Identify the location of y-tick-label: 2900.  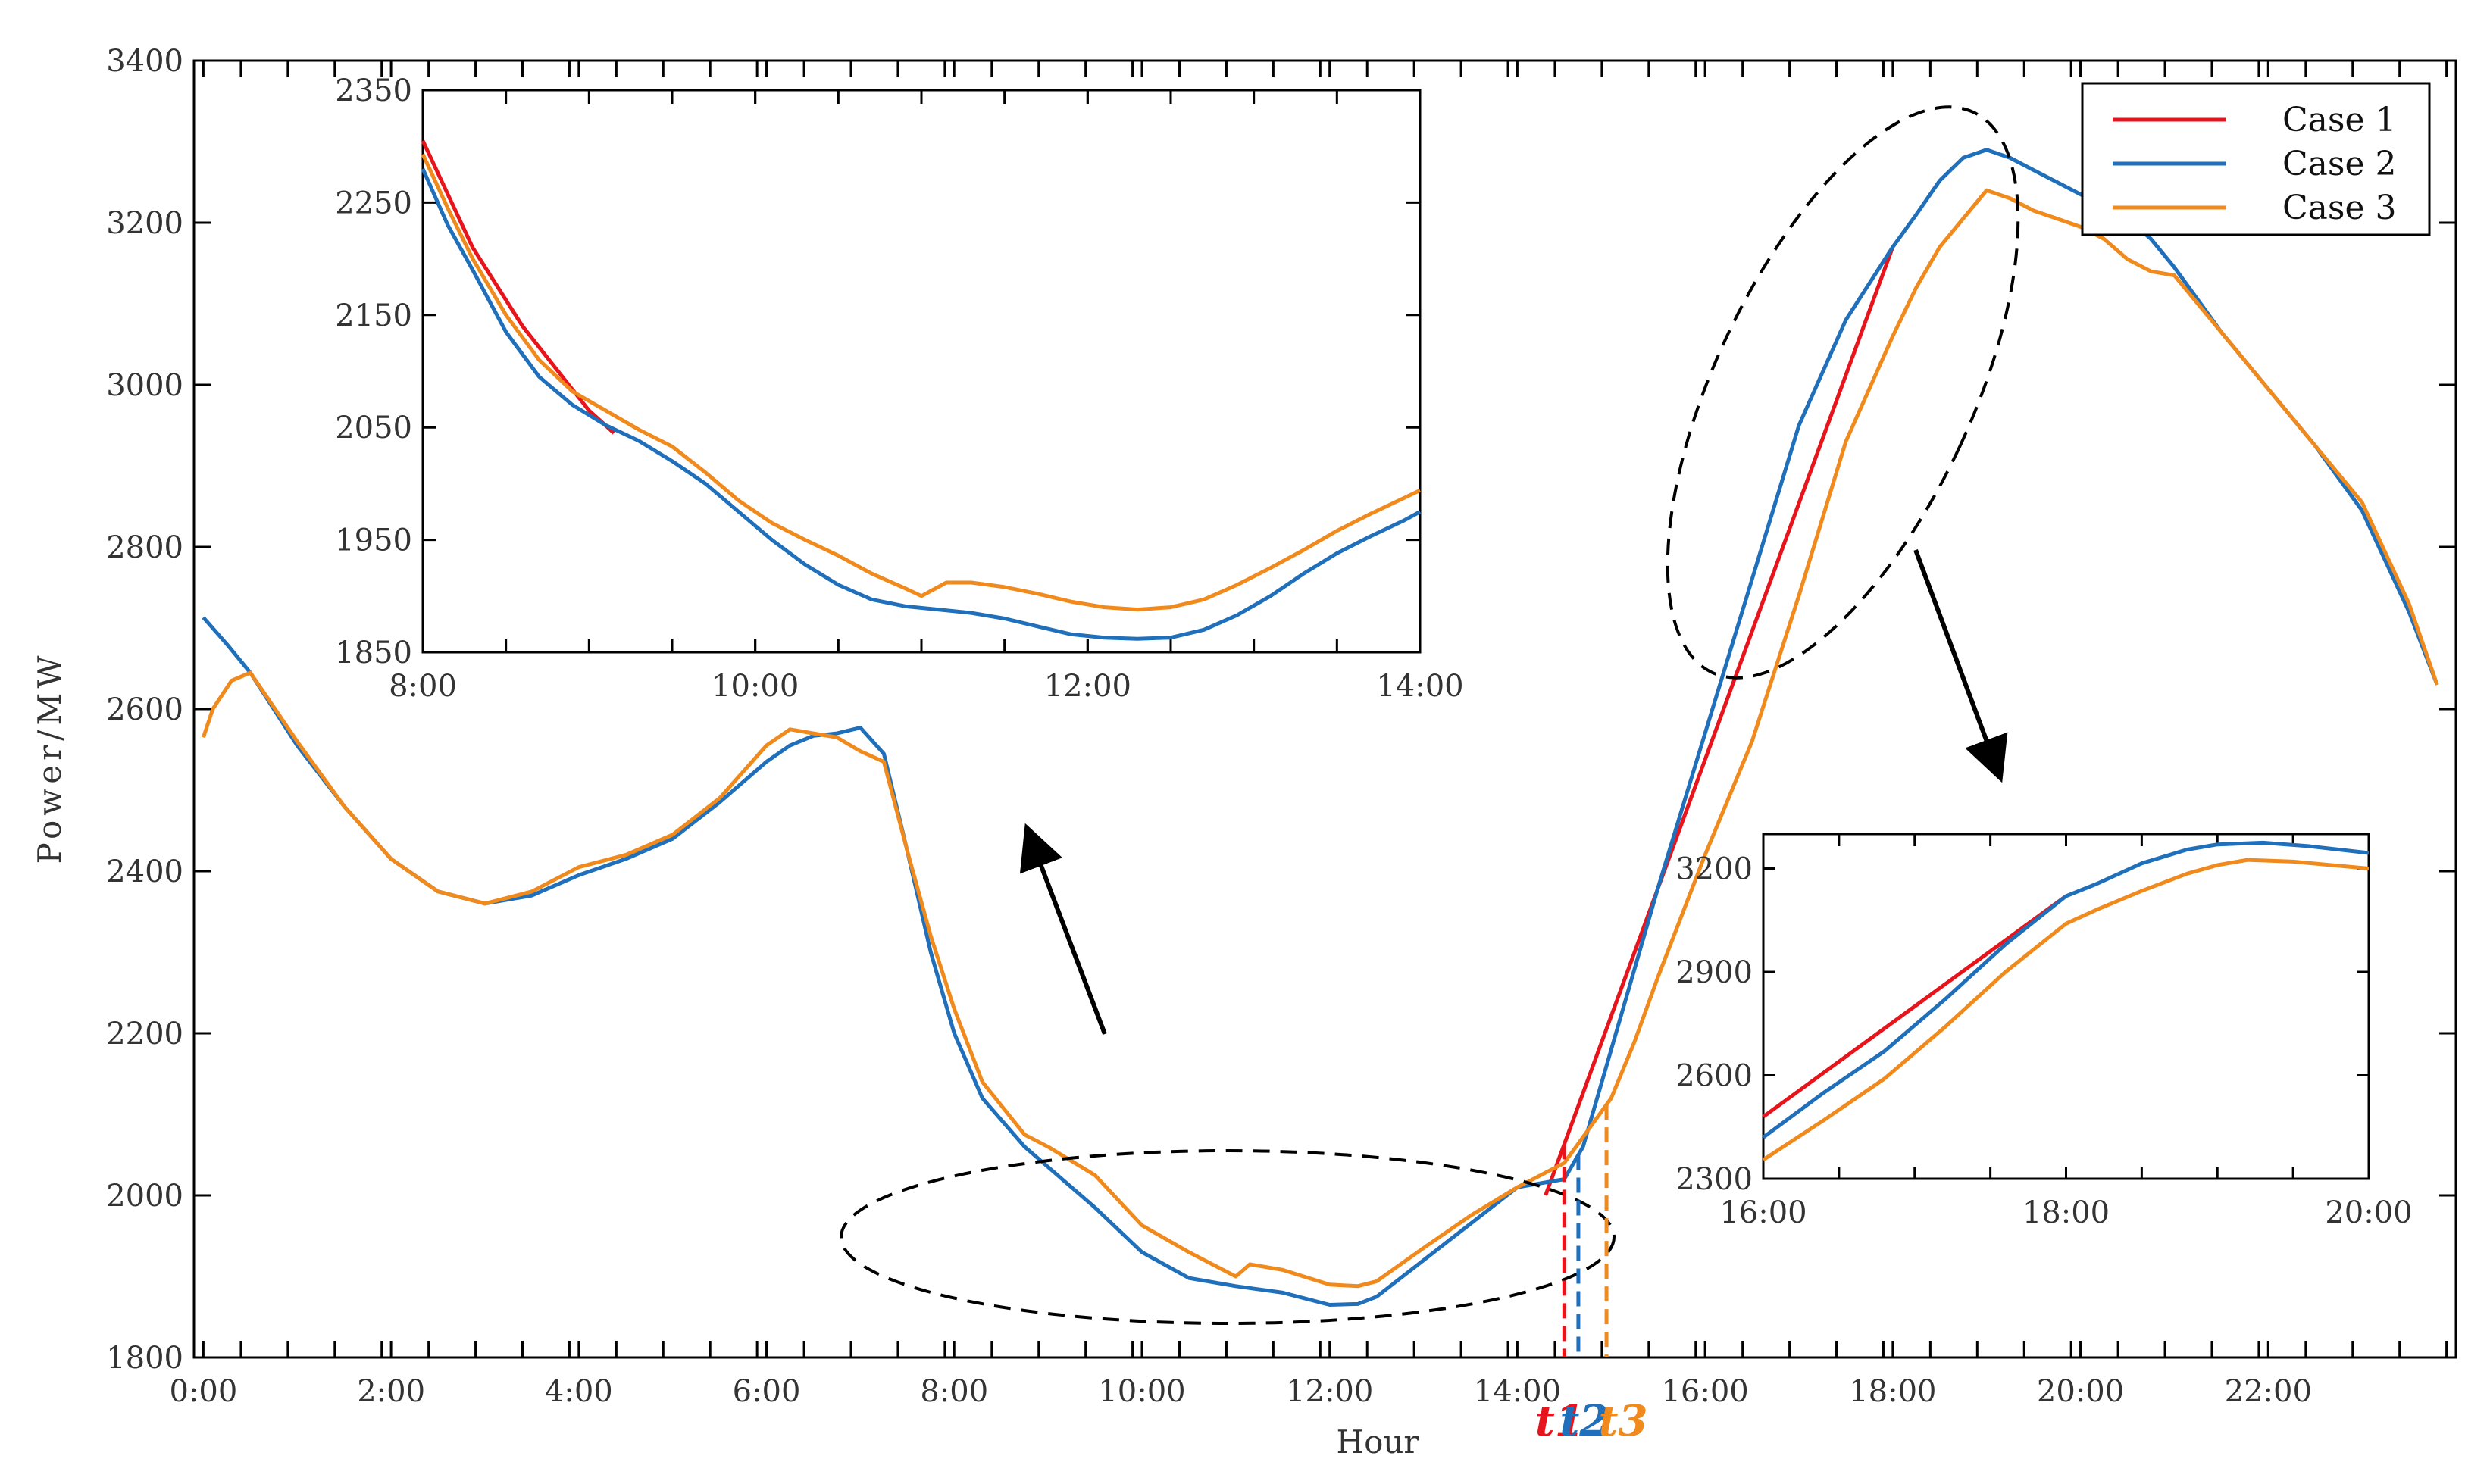
(1714, 973).